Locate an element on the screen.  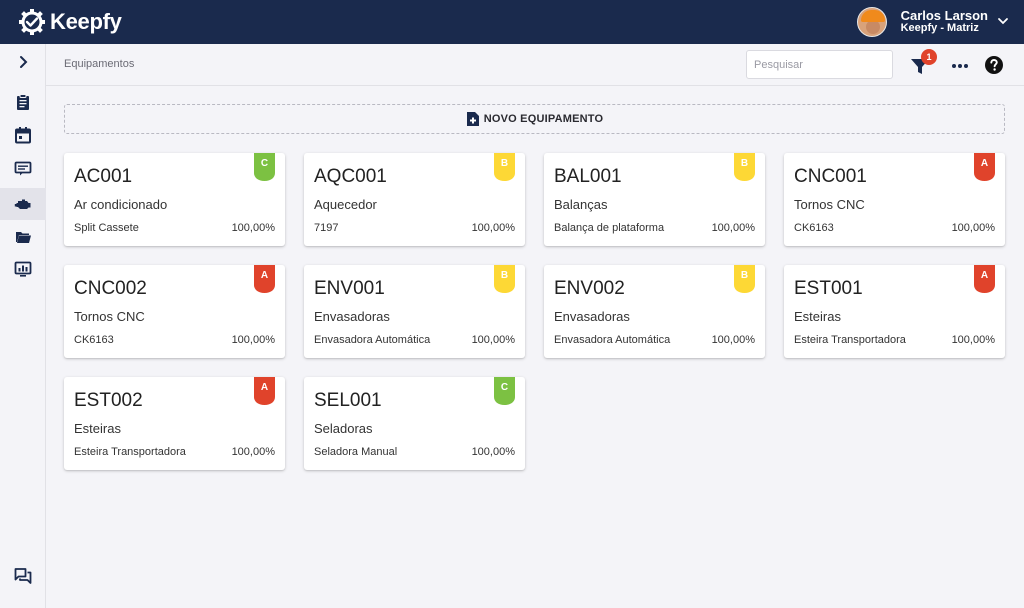
sidebar-item-checklists is located at coordinates (23, 102).